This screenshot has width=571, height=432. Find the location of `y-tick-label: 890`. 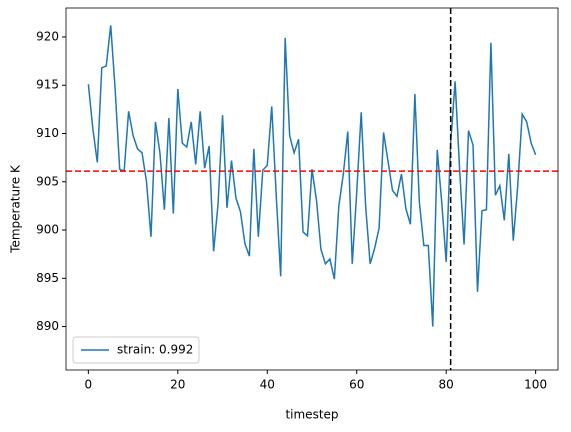

y-tick-label: 890 is located at coordinates (47, 326).